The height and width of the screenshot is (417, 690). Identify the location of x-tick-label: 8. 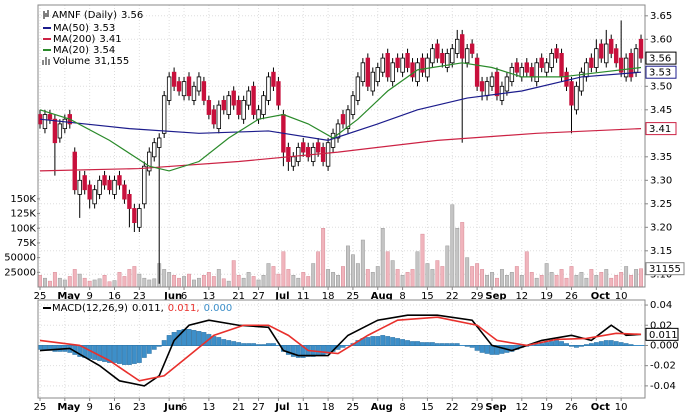
(402, 407).